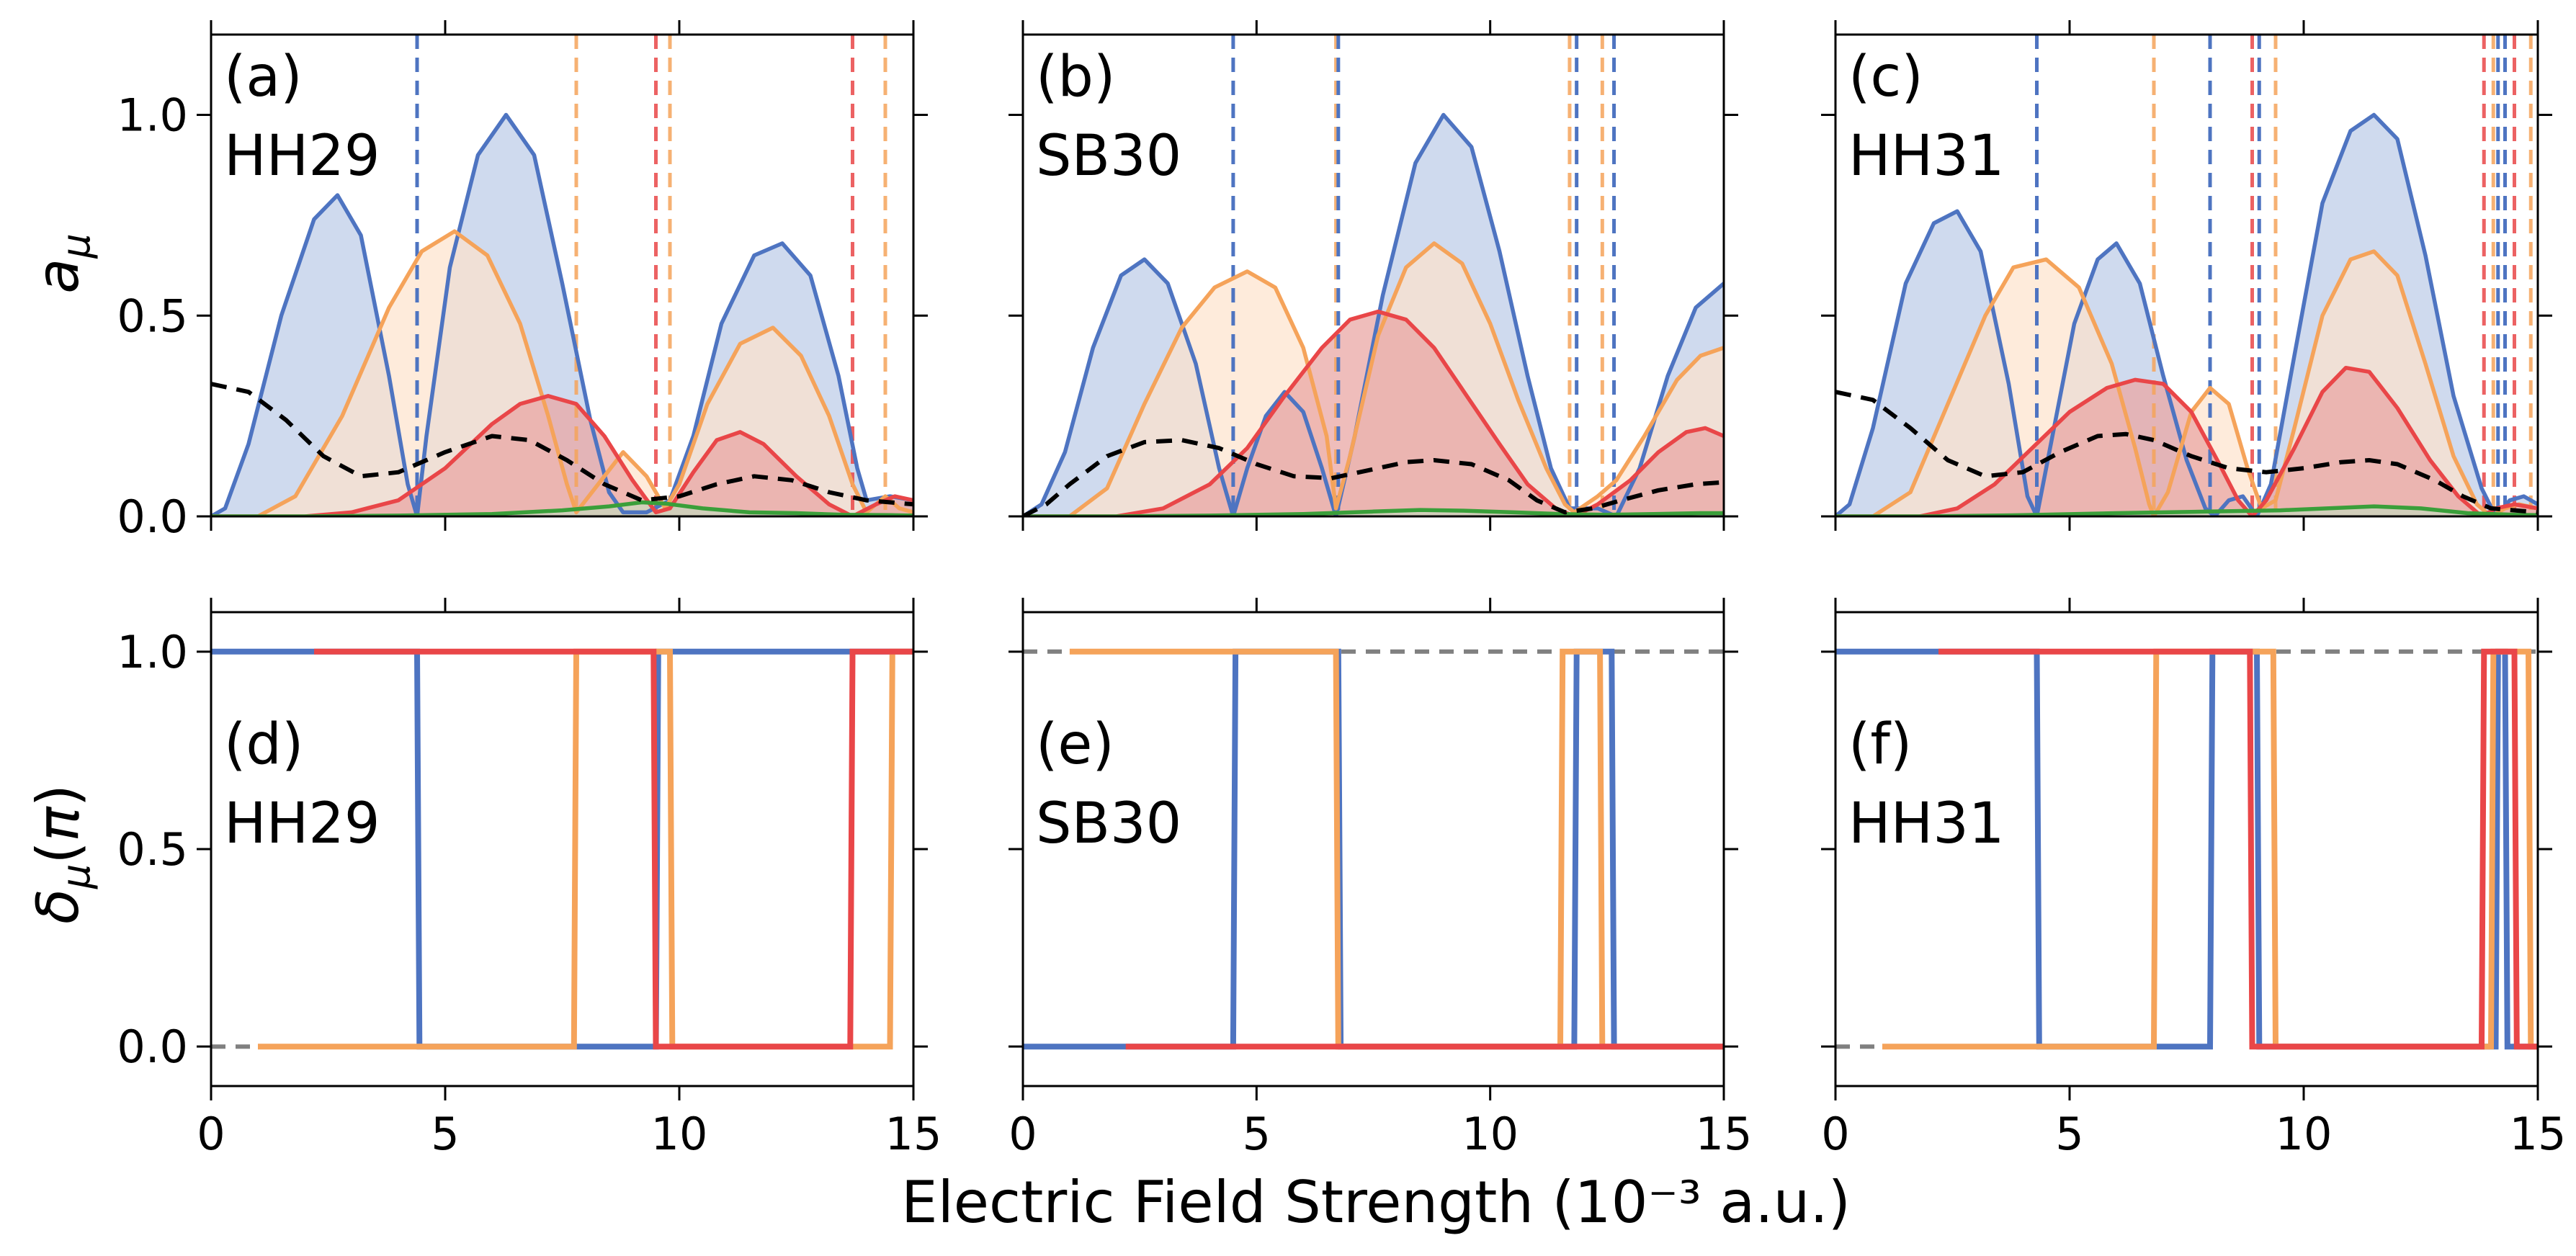 This screenshot has width=2576, height=1256. Describe the element at coordinates (1373, 477) in the screenshot. I see `series-black-dashed-b` at that location.